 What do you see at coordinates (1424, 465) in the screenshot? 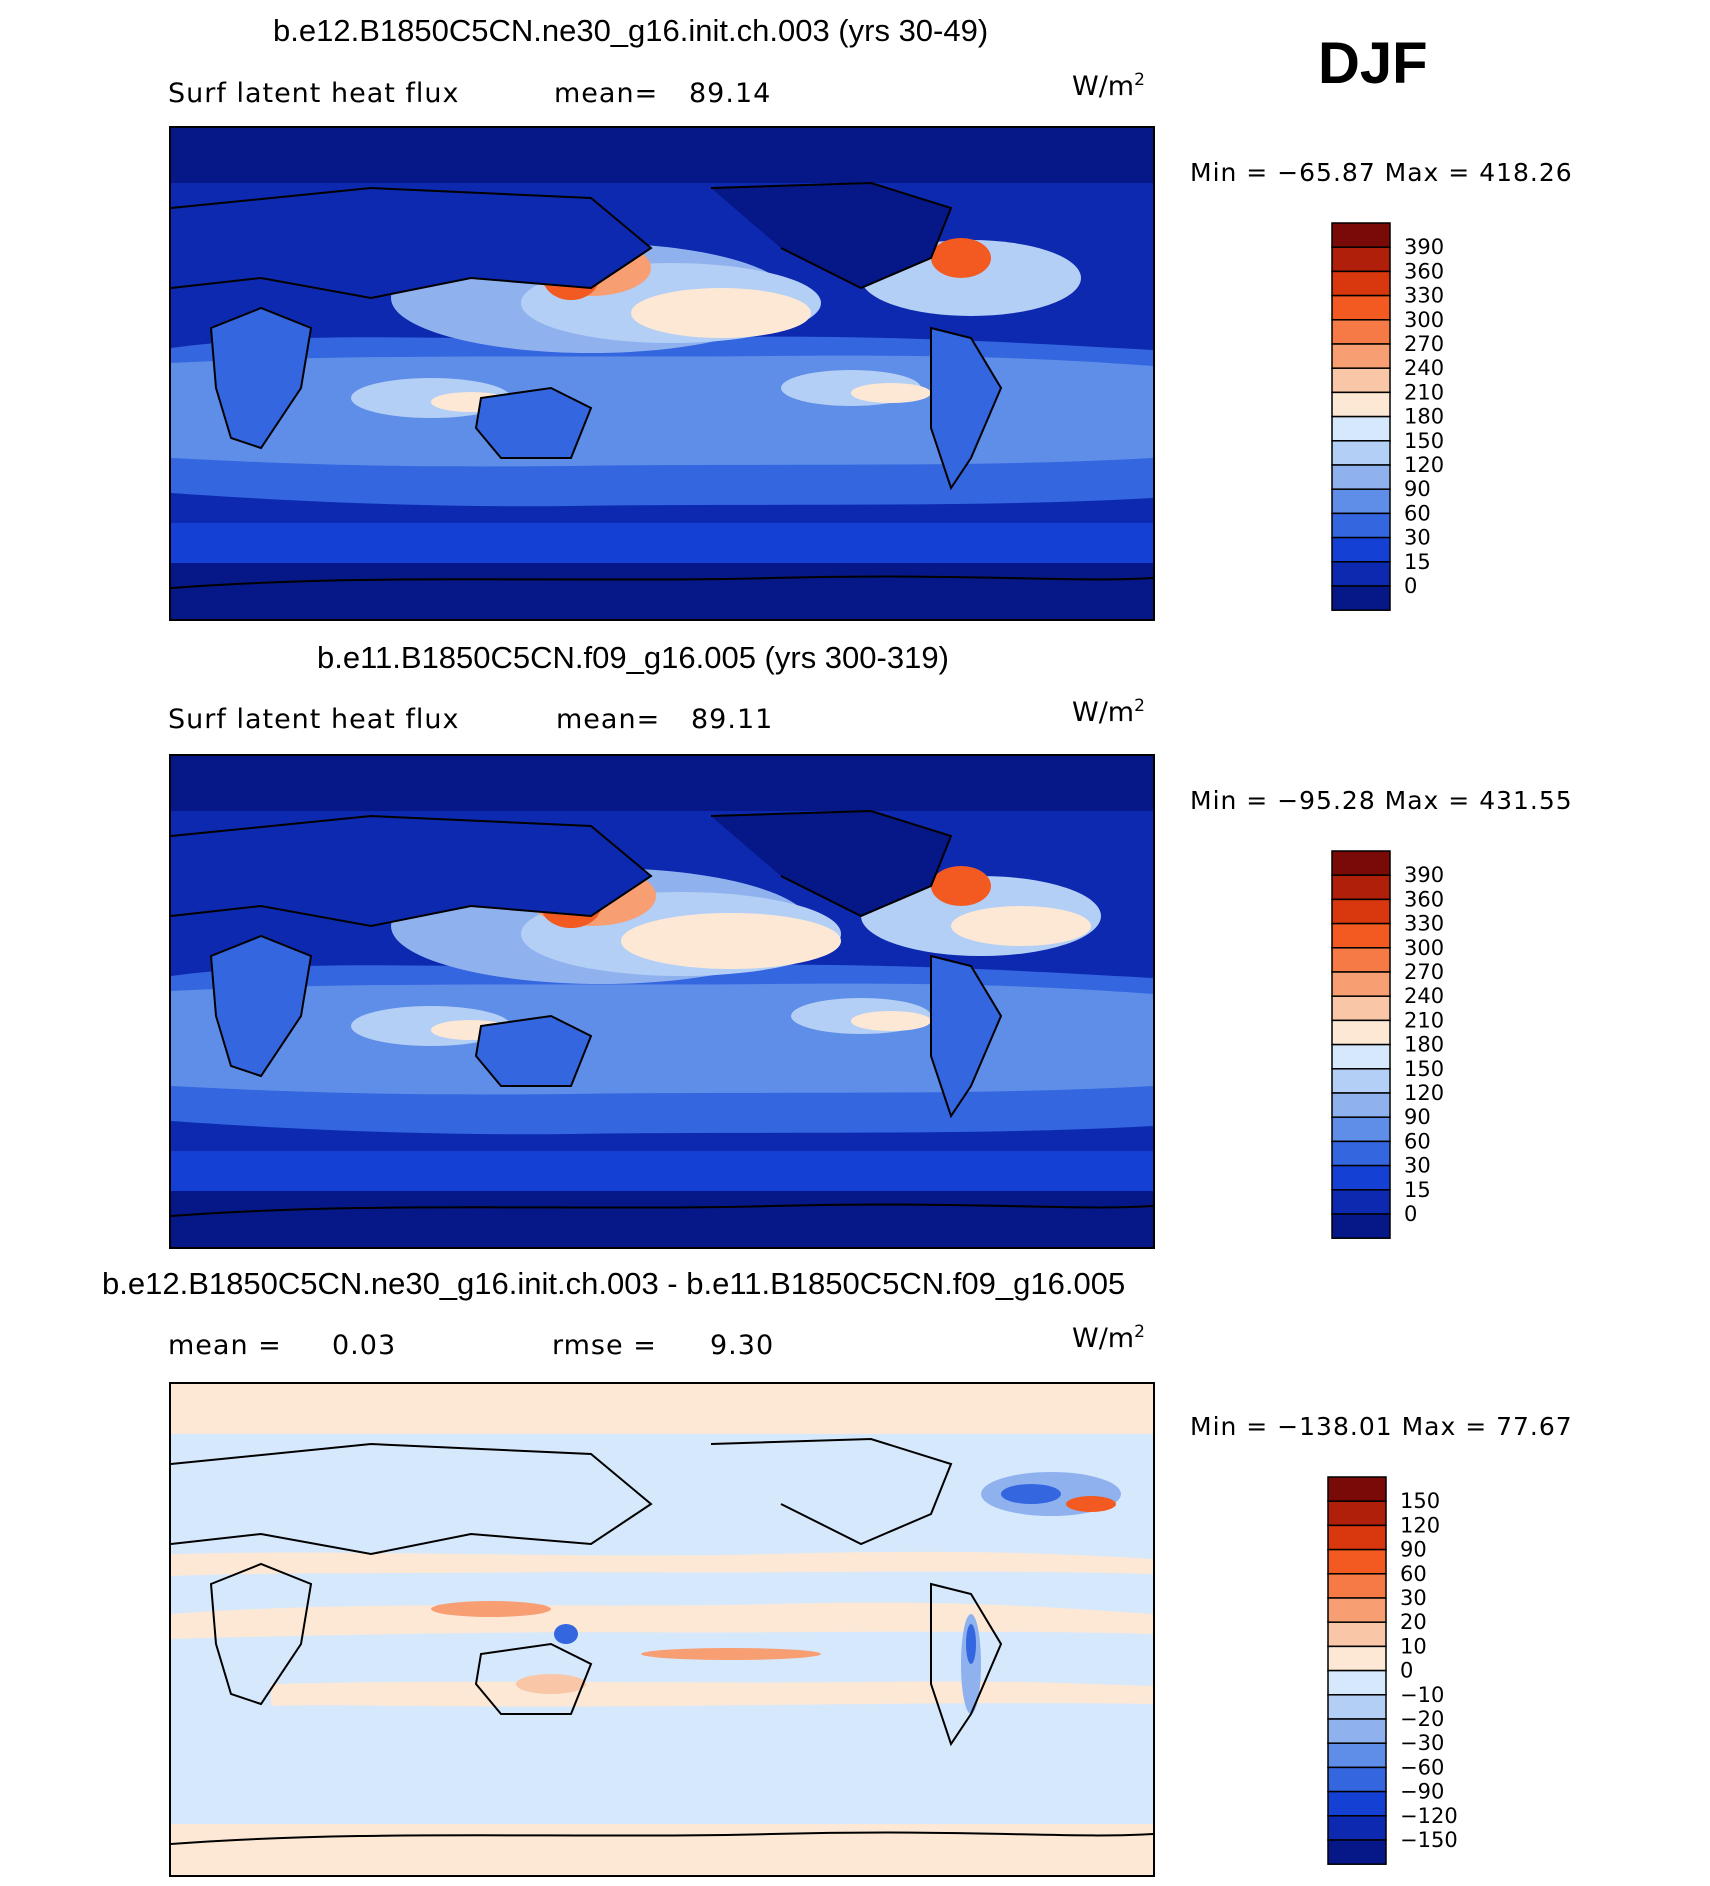
I see `panel1-colorbar-label: 120` at bounding box center [1424, 465].